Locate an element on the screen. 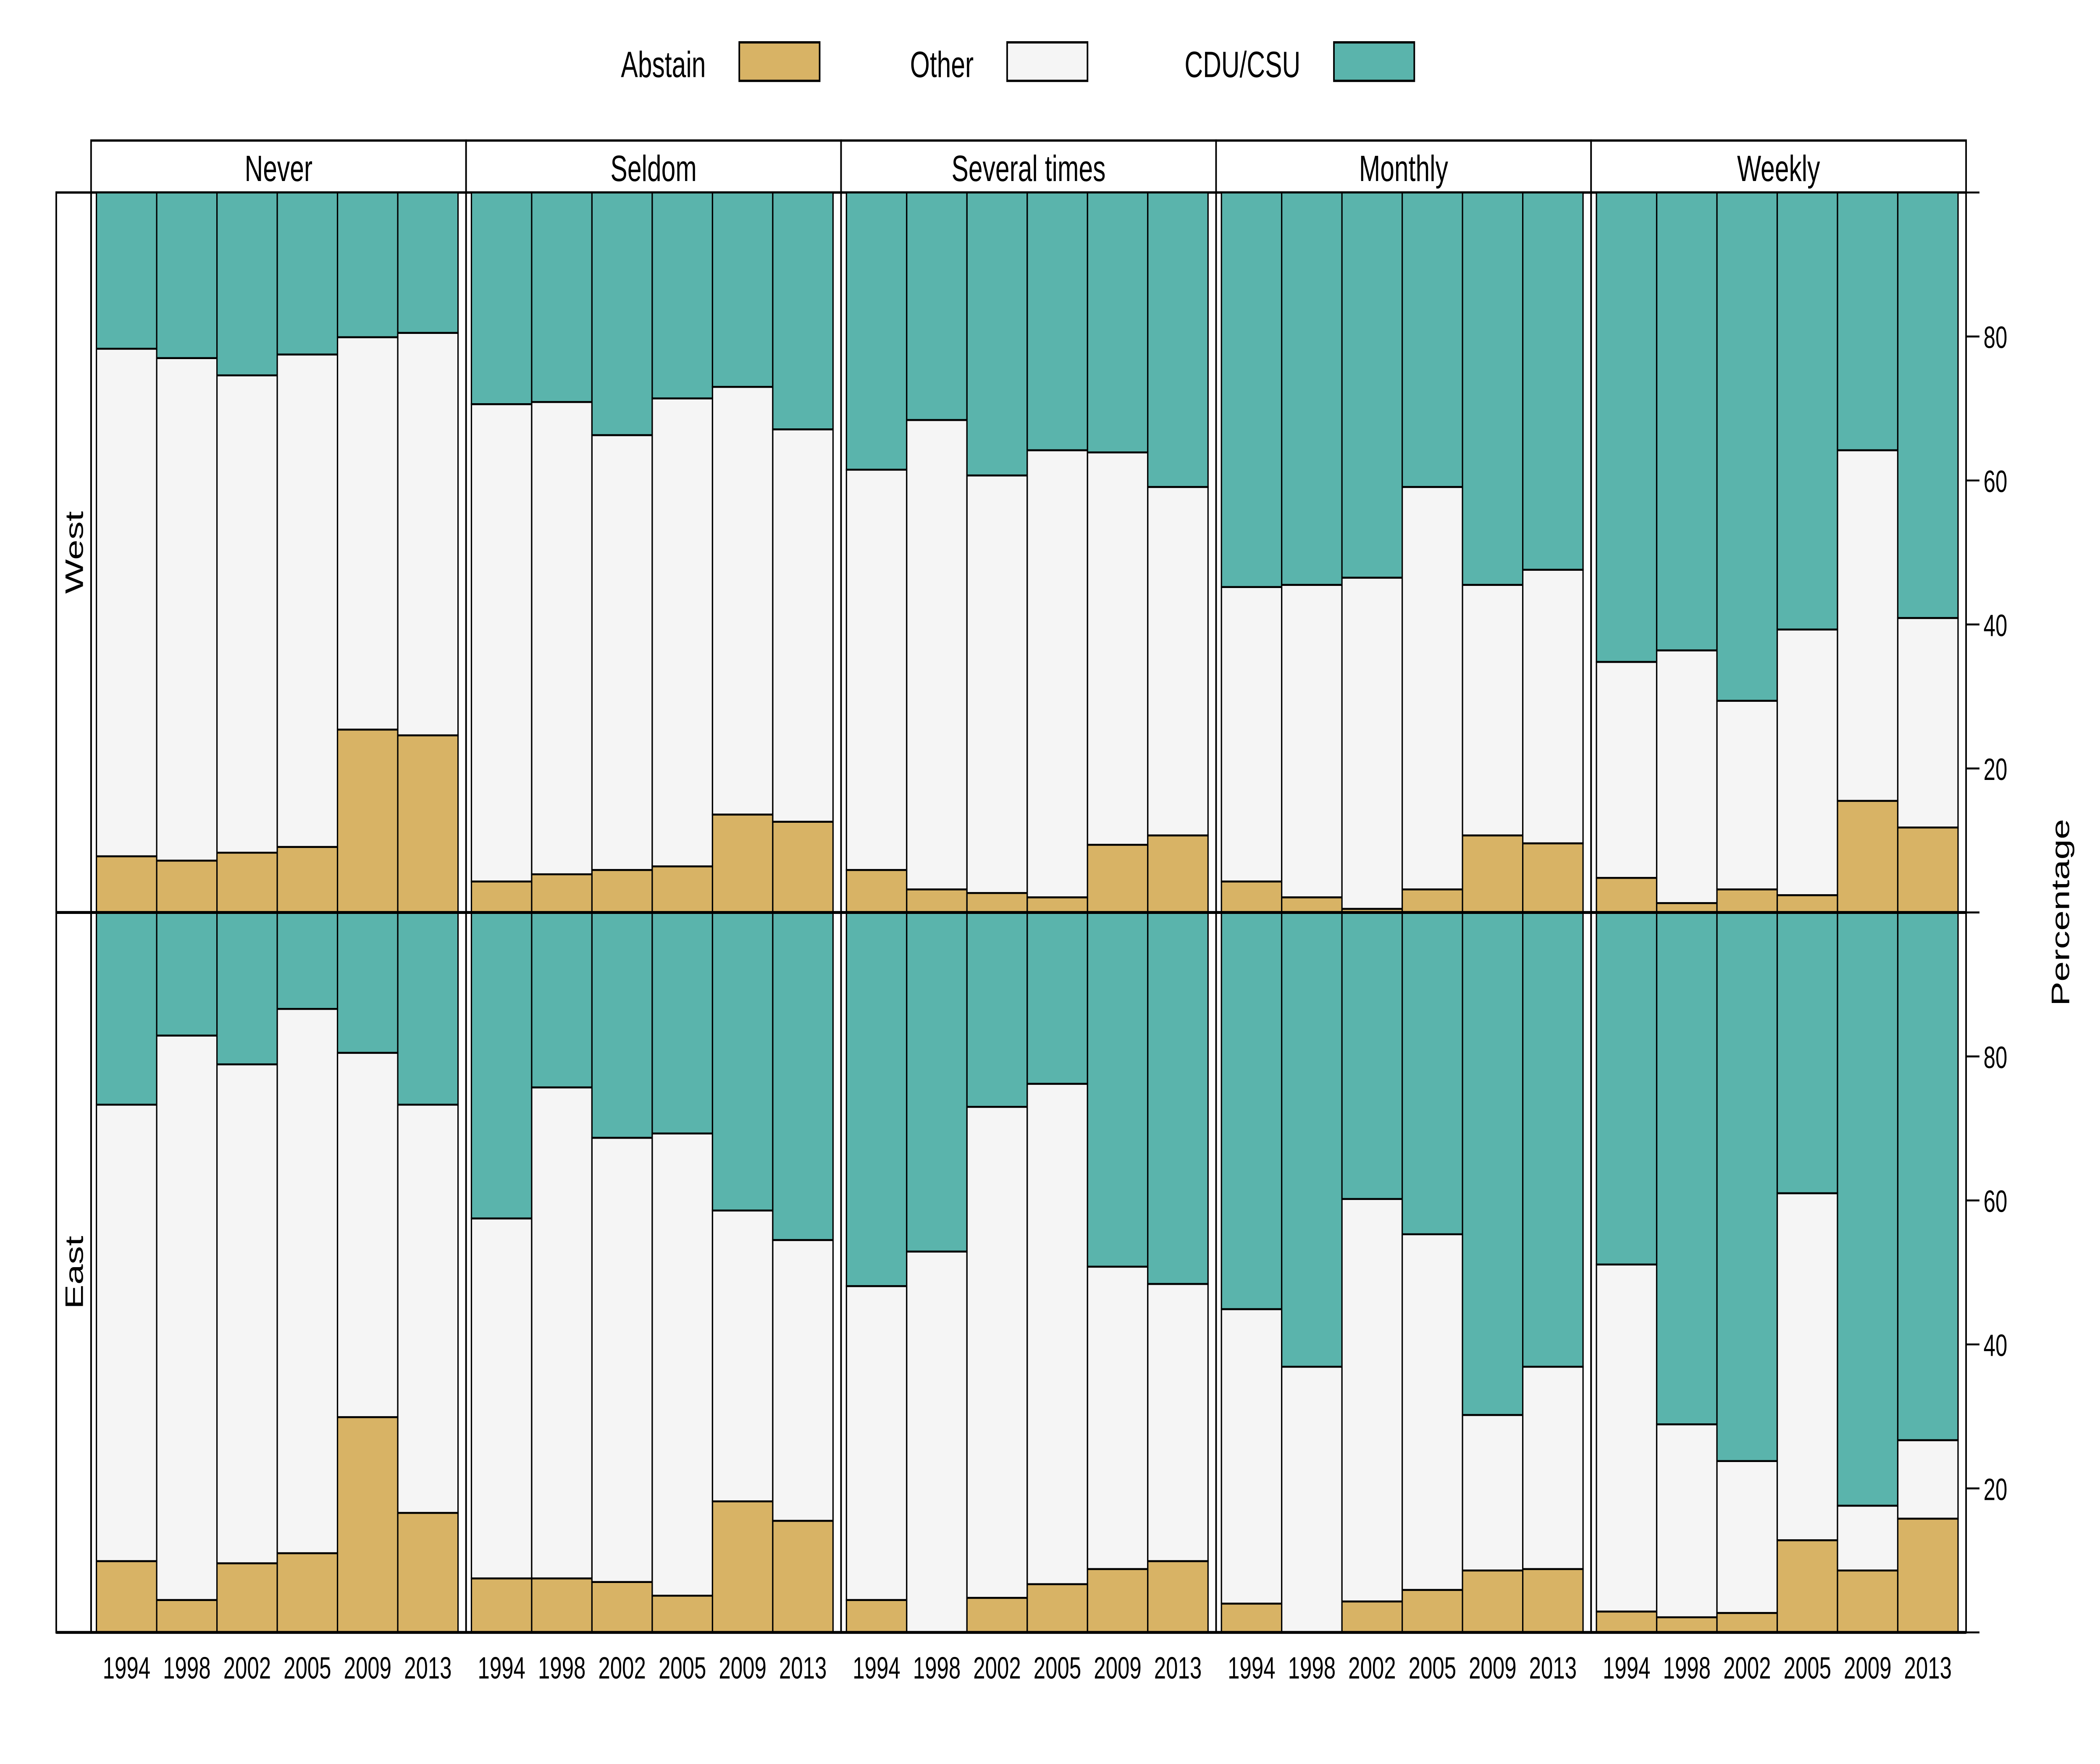 The image size is (2100, 1764). bar-abstain-west-4-2013 is located at coordinates (1928, 870).